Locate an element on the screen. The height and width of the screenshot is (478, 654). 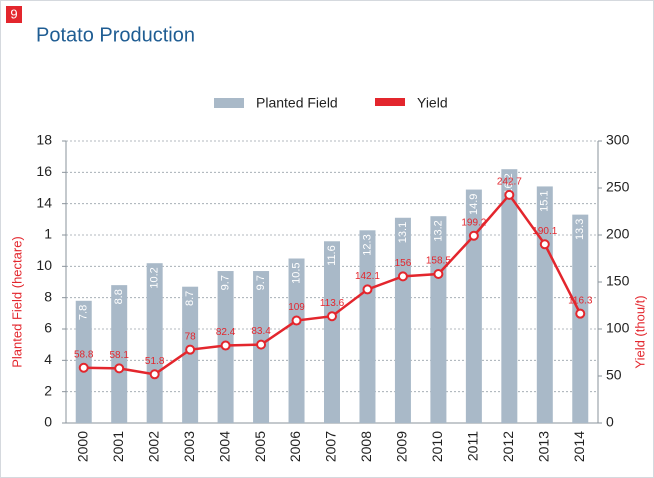
bar-value-label: 15.1 is located at coordinates (545, 200).